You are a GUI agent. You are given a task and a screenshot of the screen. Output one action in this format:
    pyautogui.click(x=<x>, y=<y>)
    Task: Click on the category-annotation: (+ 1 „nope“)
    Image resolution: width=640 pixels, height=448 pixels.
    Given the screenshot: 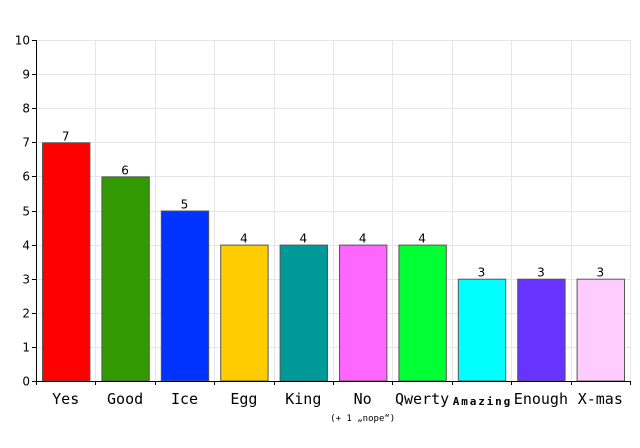 What is the action you would take?
    pyautogui.click(x=362, y=419)
    